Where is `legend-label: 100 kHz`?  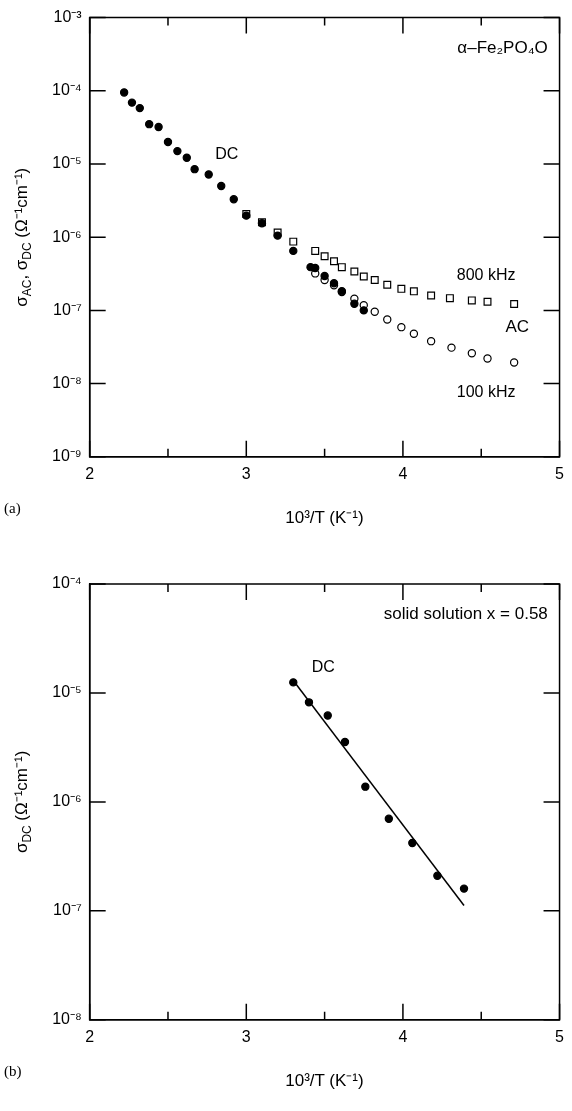
legend-label: 100 kHz is located at coordinates (486, 391).